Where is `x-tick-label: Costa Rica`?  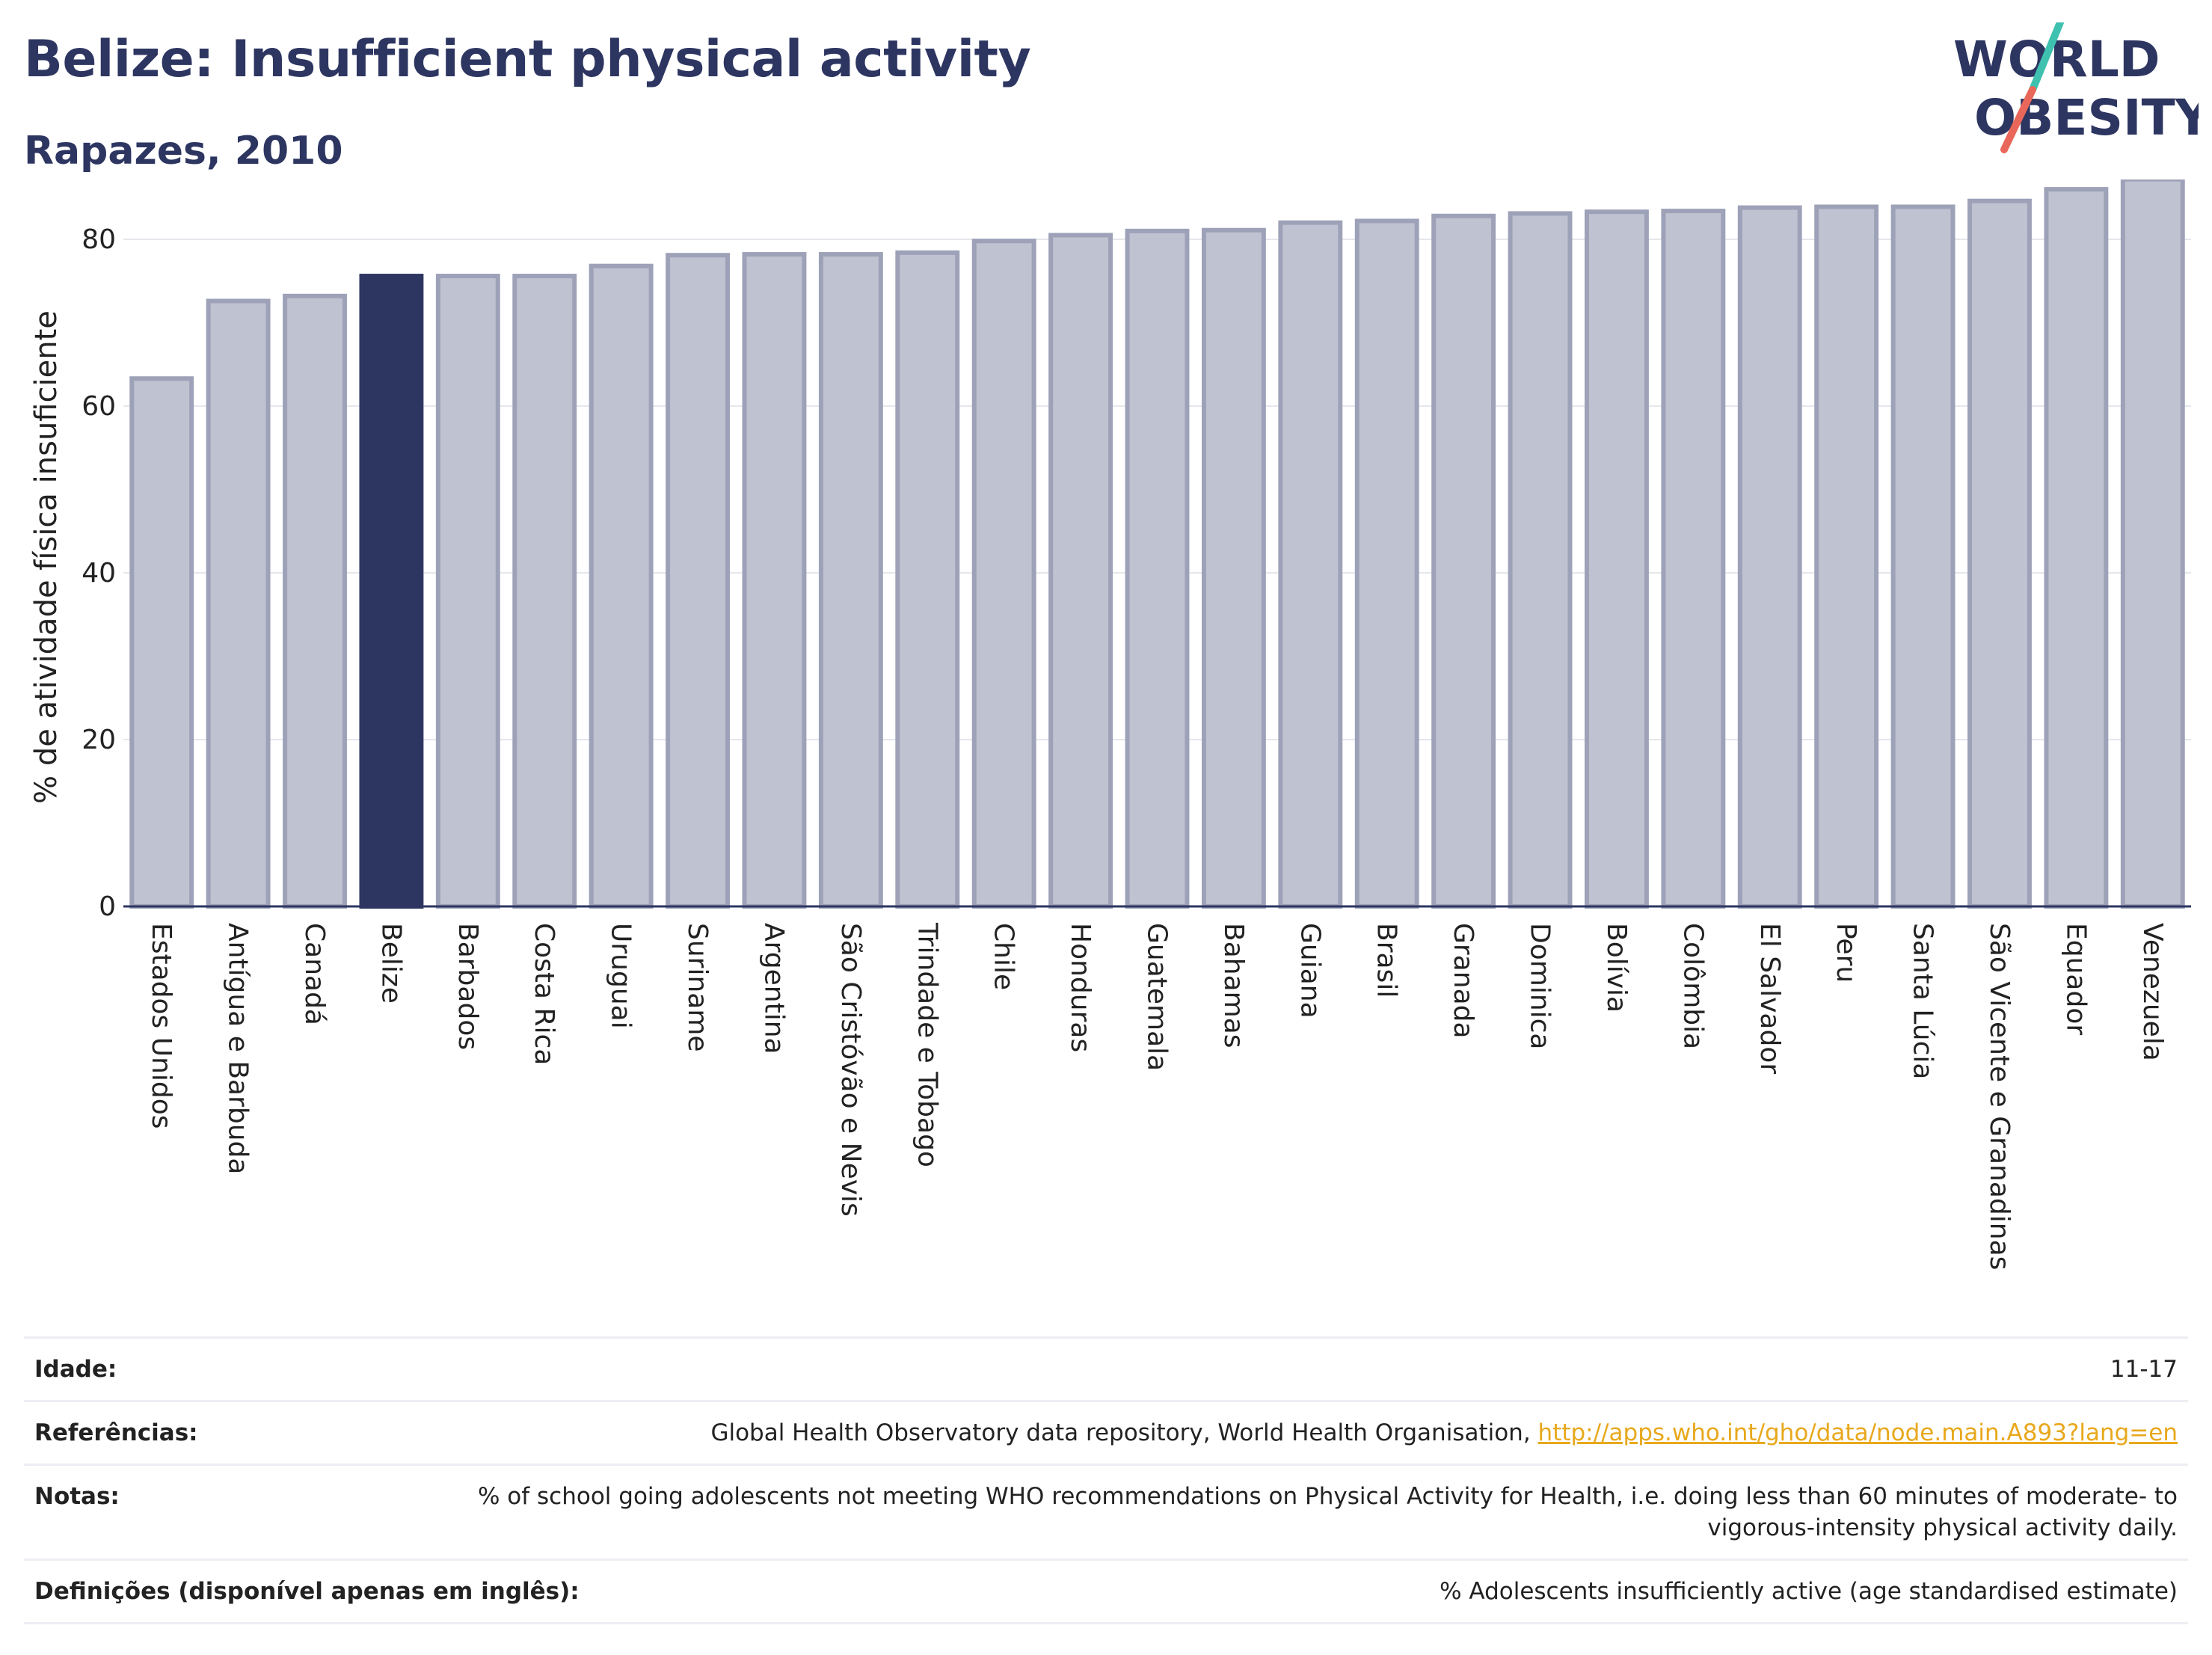 x-tick-label: Costa Rica is located at coordinates (544, 994).